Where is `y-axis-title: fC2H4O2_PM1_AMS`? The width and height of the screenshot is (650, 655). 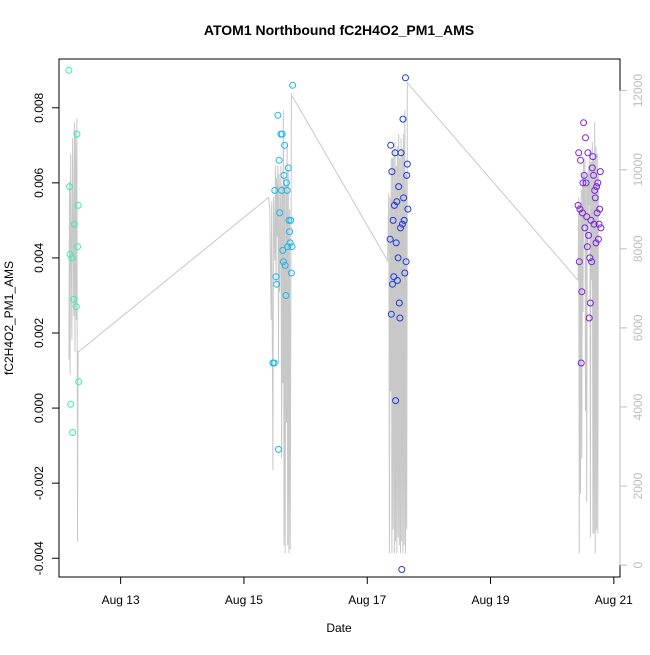 y-axis-title: fC2H4O2_PM1_AMS is located at coordinates (9, 318).